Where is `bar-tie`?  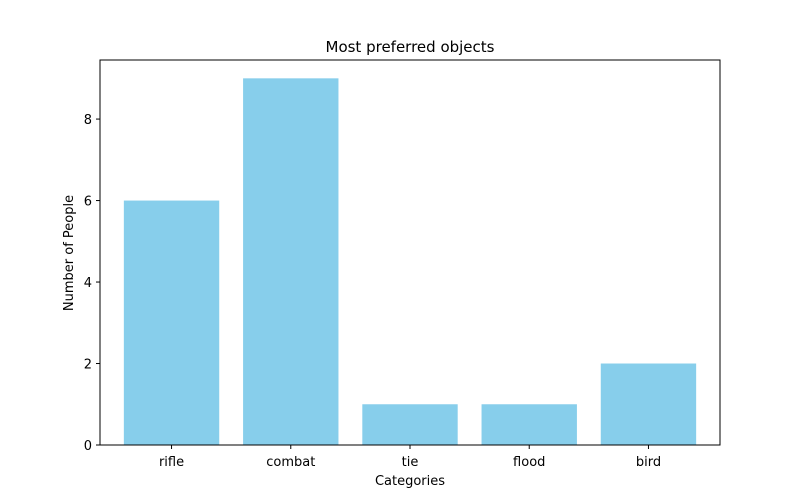
bar-tie is located at coordinates (410, 424).